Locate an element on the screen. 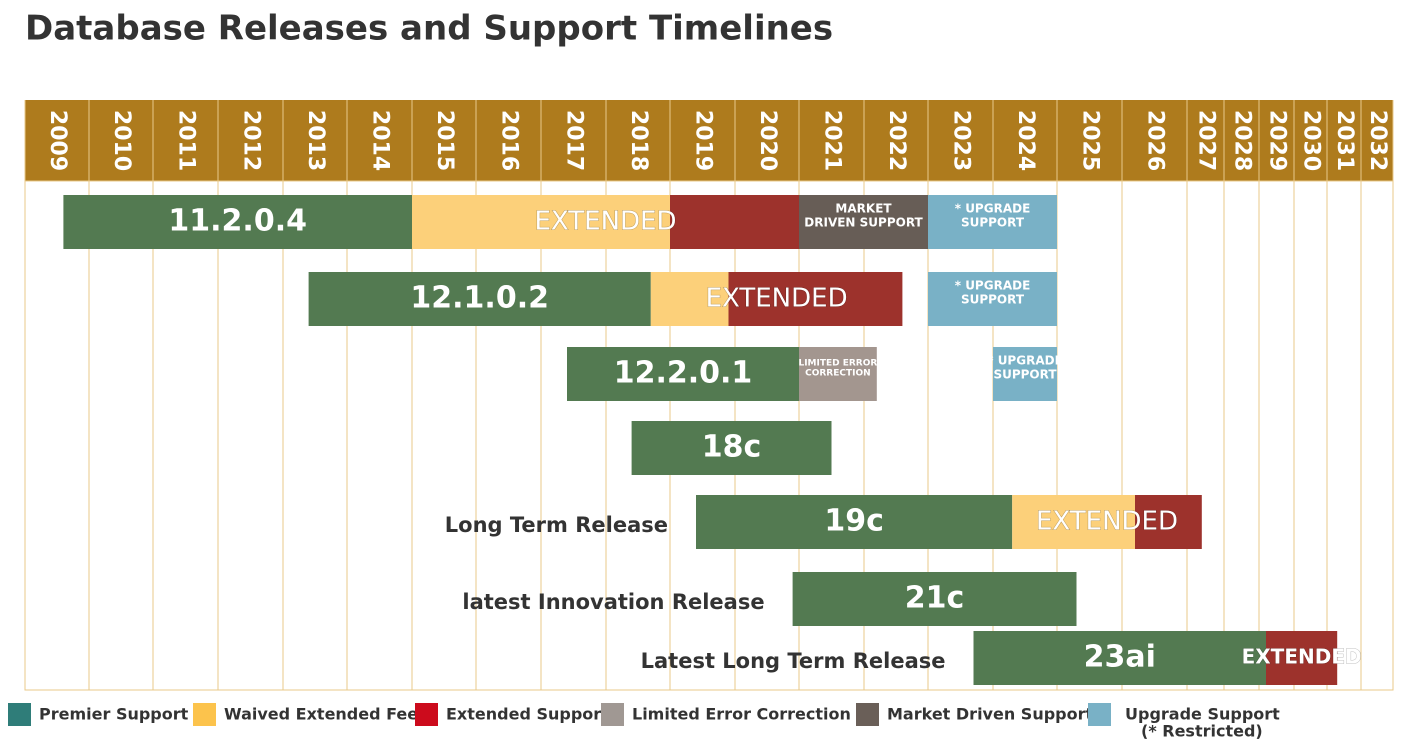  legend-label: Waived Extended Fee is located at coordinates (321, 714).